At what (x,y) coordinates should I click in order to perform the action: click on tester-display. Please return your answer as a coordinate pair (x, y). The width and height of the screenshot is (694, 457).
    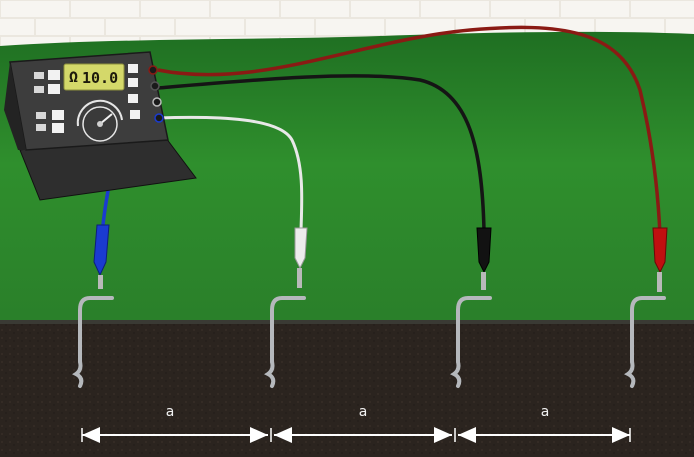
    Looking at the image, I should click on (94, 77).